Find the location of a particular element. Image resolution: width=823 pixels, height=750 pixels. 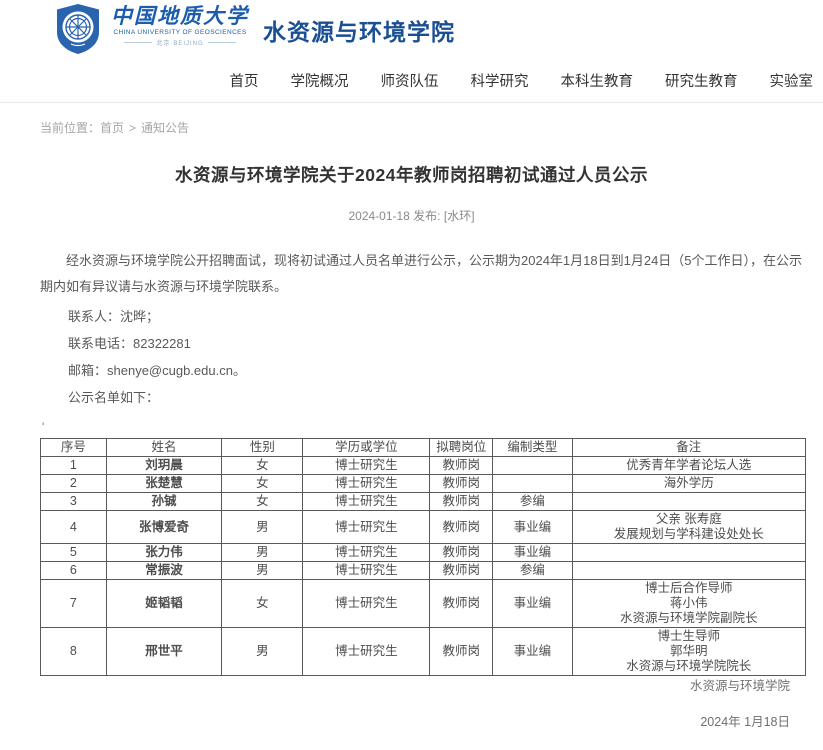

table-row: 6 常振波男博士研究生 教师岗 参编 is located at coordinates (423, 570).